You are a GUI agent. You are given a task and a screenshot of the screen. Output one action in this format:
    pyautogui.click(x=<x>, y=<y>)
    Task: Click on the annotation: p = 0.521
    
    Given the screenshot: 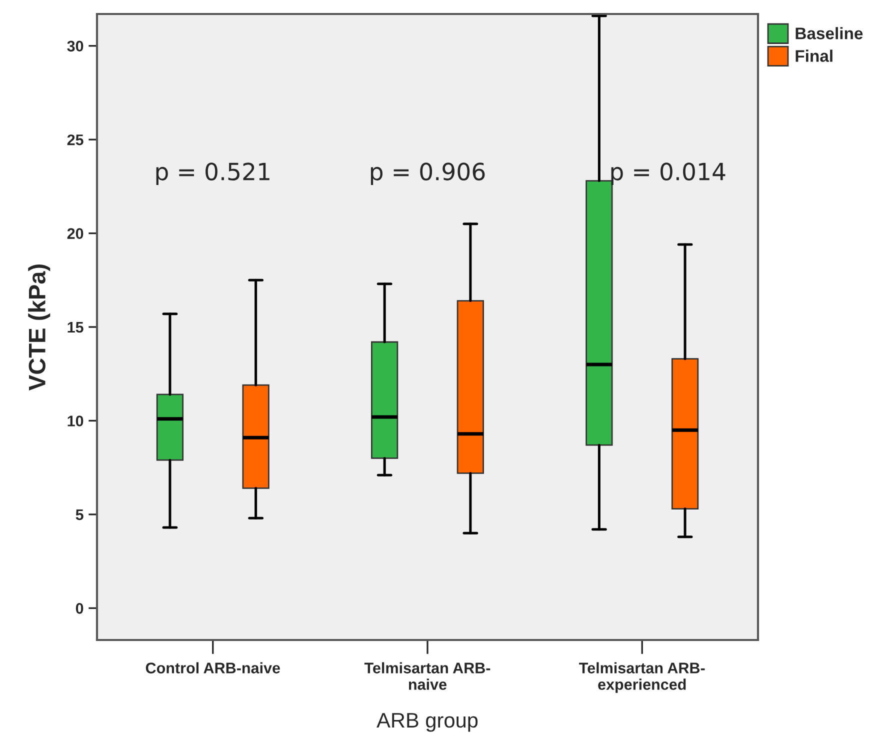 What is the action you would take?
    pyautogui.click(x=213, y=174)
    